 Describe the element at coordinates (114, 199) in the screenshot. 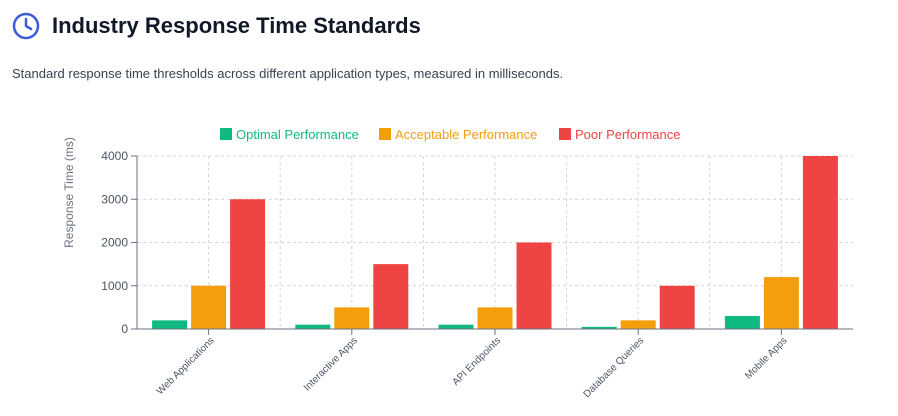

I see `y-tick-label: 3000` at that location.